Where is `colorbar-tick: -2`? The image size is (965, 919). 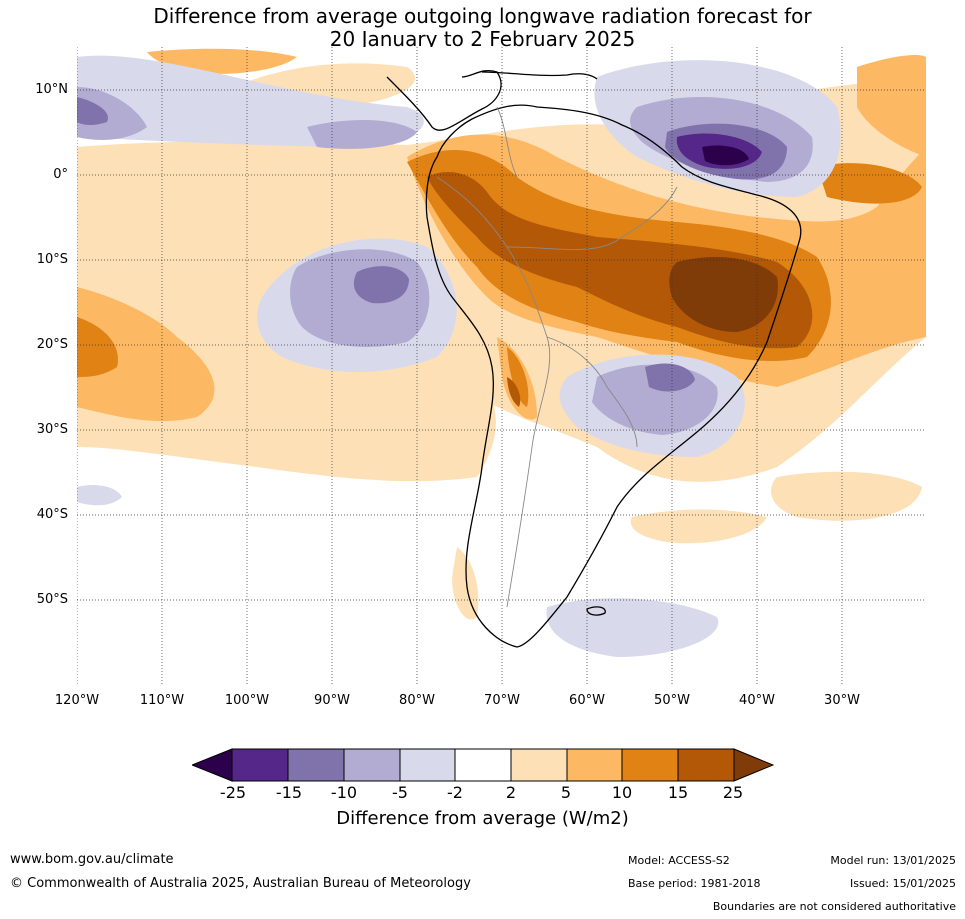
colorbar-tick: -2 is located at coordinates (455, 792).